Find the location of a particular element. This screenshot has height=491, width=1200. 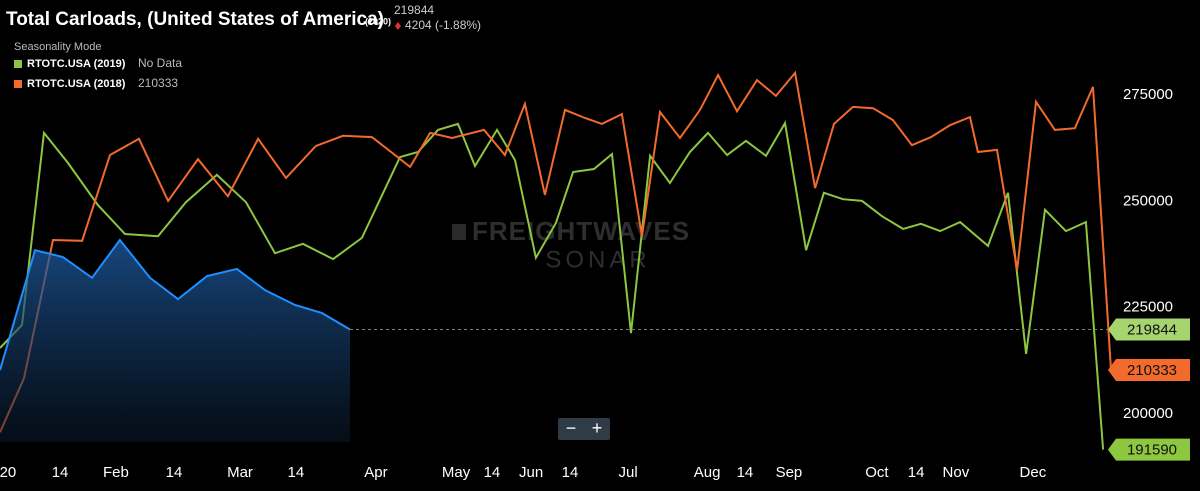

y-tick-label: 225000 is located at coordinates (1148, 307).